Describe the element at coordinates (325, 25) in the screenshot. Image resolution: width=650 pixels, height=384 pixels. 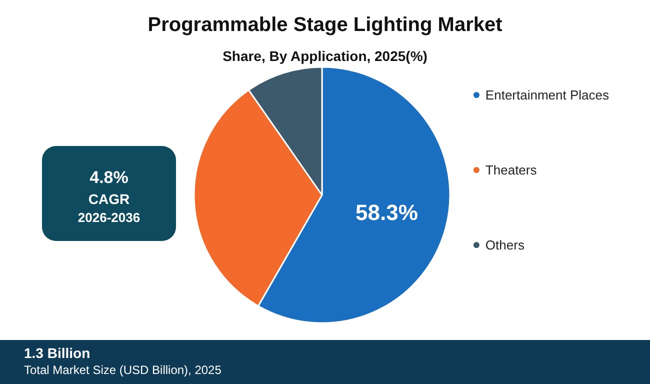
I see `chart-title: Programmable Stage Lighting Market` at that location.